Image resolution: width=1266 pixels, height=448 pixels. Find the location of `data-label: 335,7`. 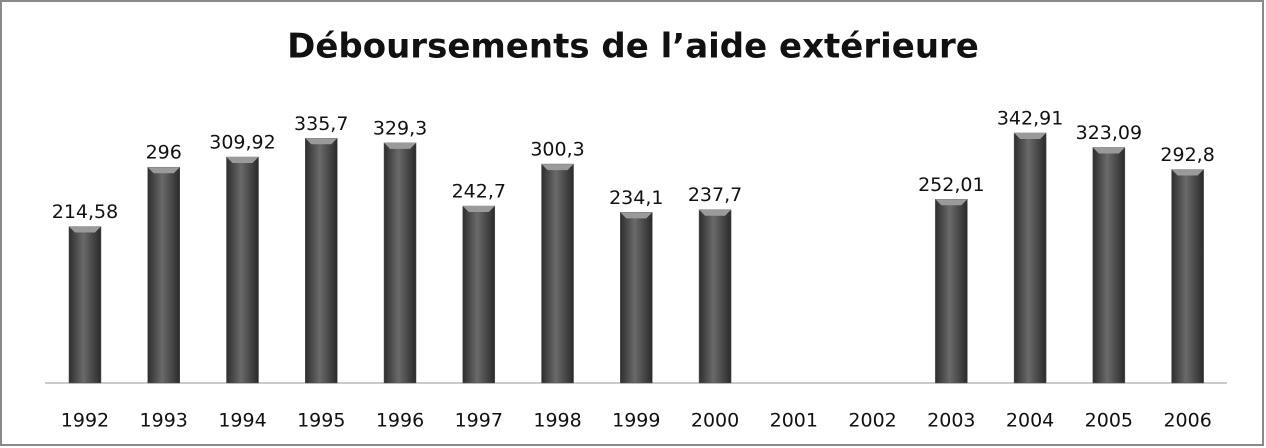

data-label: 335,7 is located at coordinates (321, 124).